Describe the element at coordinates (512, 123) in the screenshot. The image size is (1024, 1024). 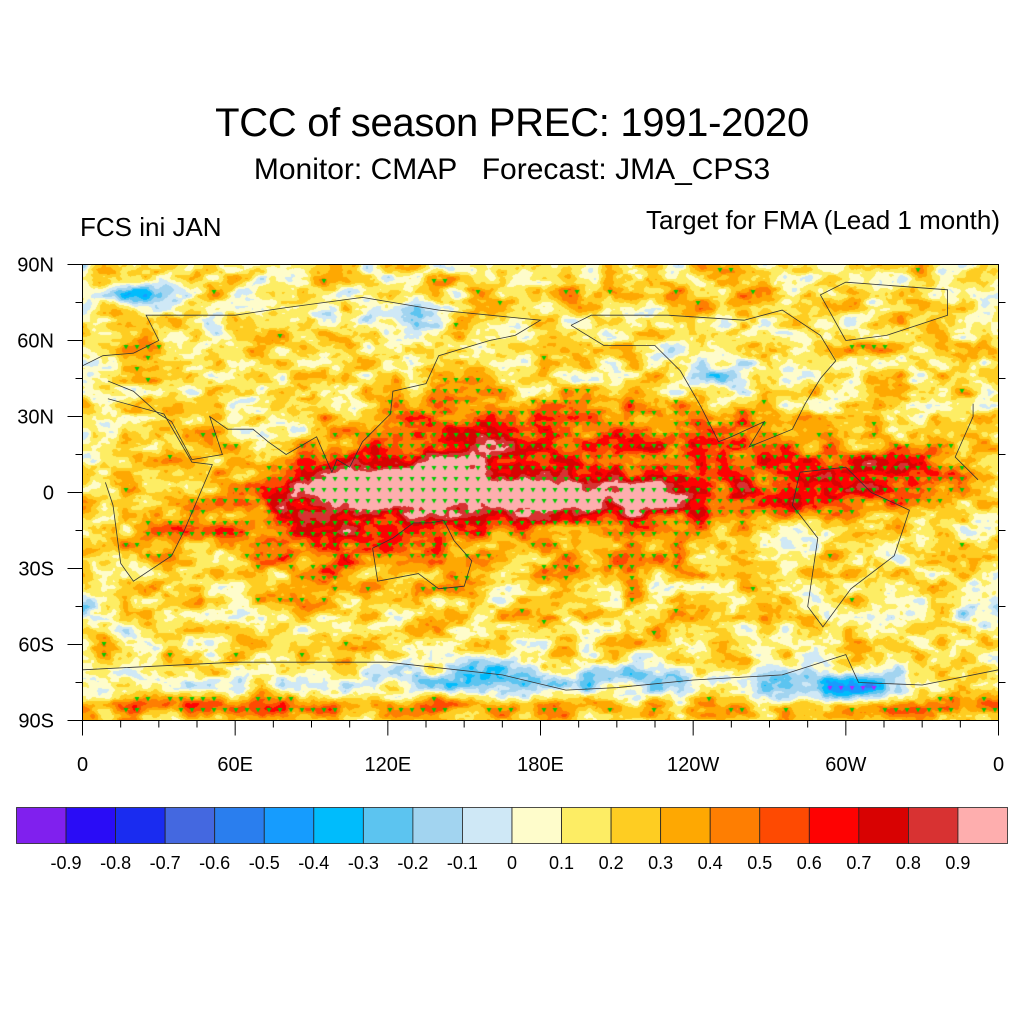
I see `chart-title: TCC of season PREC: 1991-2020` at that location.